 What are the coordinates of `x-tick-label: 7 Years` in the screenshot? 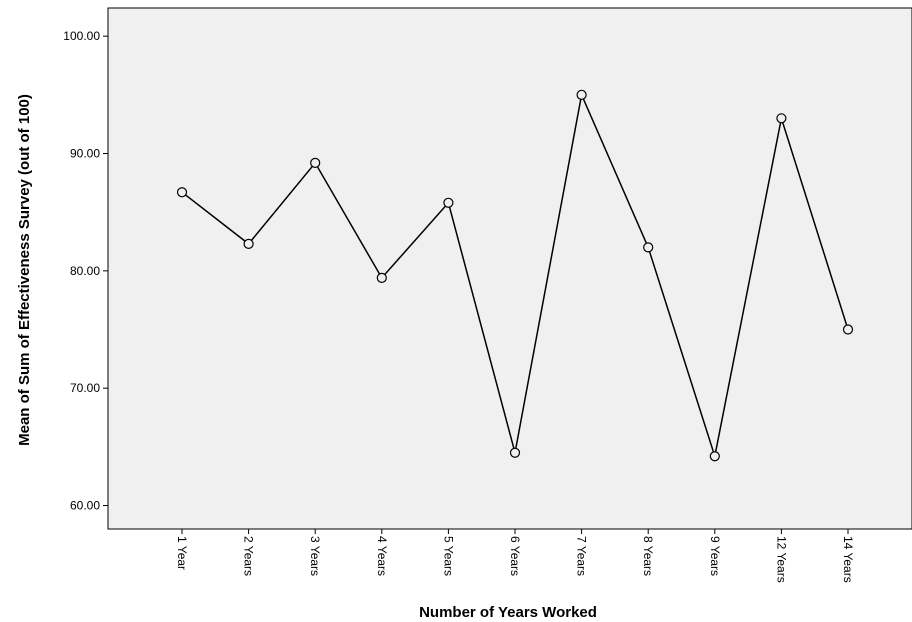 It's located at (582, 556).